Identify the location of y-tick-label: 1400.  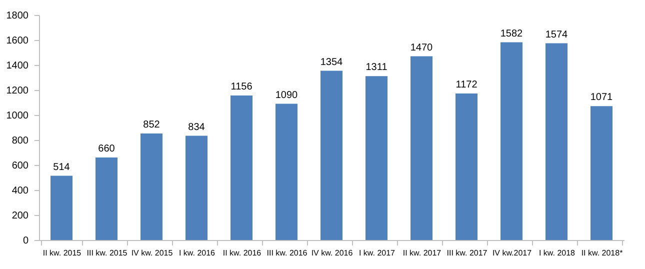
(17, 66).